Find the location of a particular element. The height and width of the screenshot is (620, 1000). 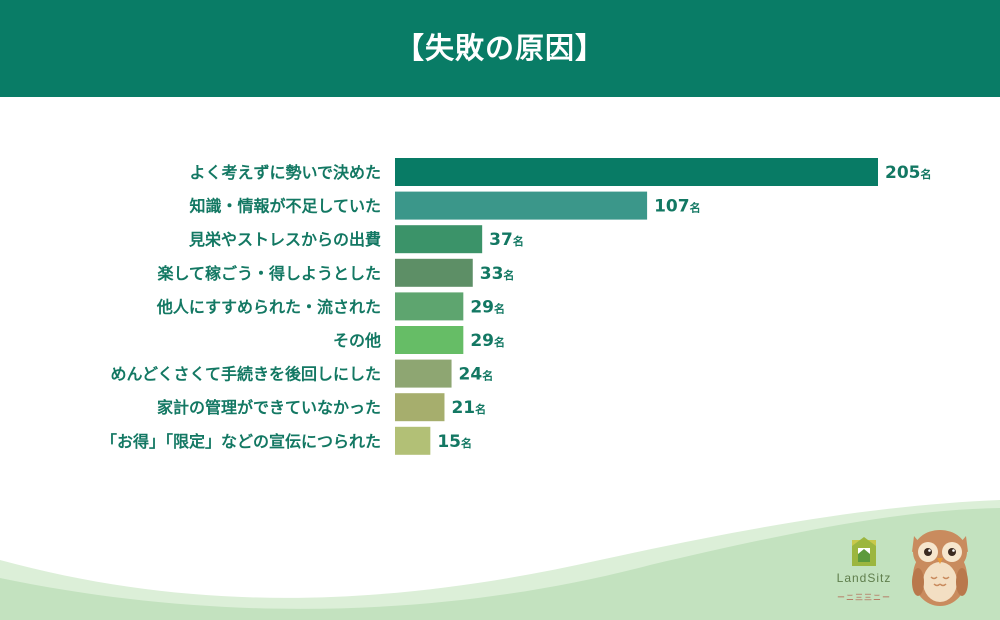

page-title: 【失敗の原因】 is located at coordinates (499, 47).